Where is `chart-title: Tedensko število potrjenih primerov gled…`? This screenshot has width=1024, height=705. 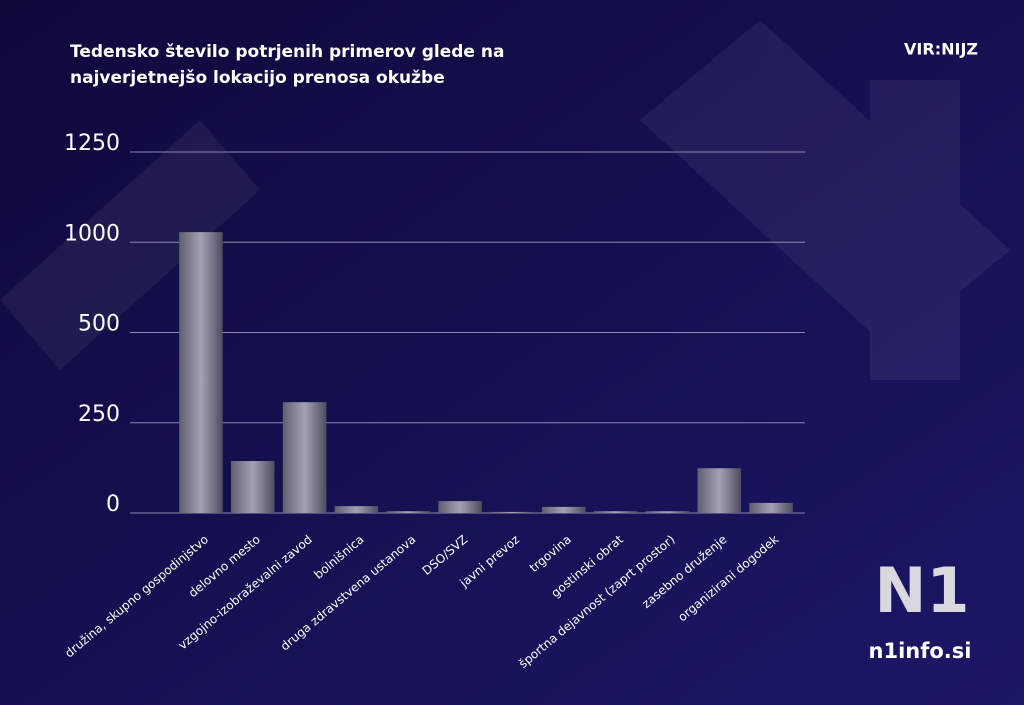 chart-title: Tedensko število potrjenih primerov gled… is located at coordinates (287, 65).